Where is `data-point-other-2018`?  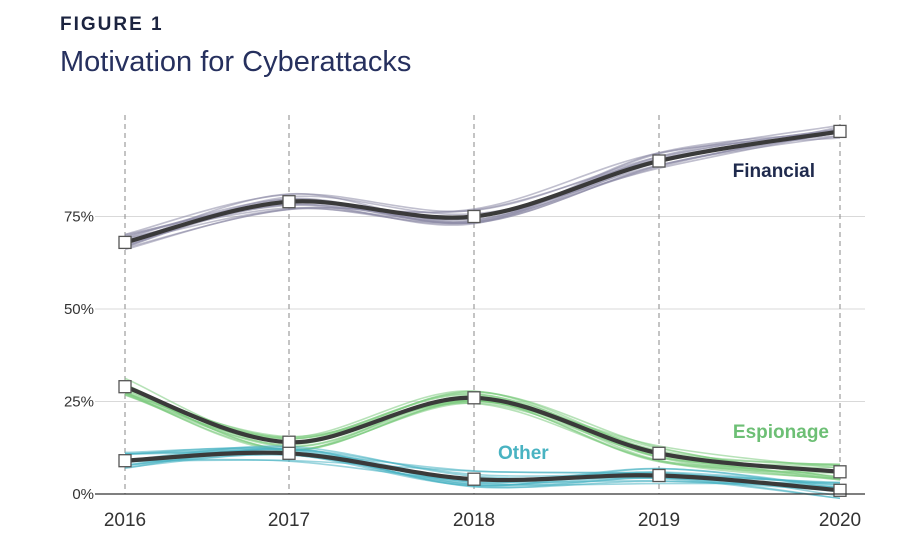
data-point-other-2018 is located at coordinates (474, 479).